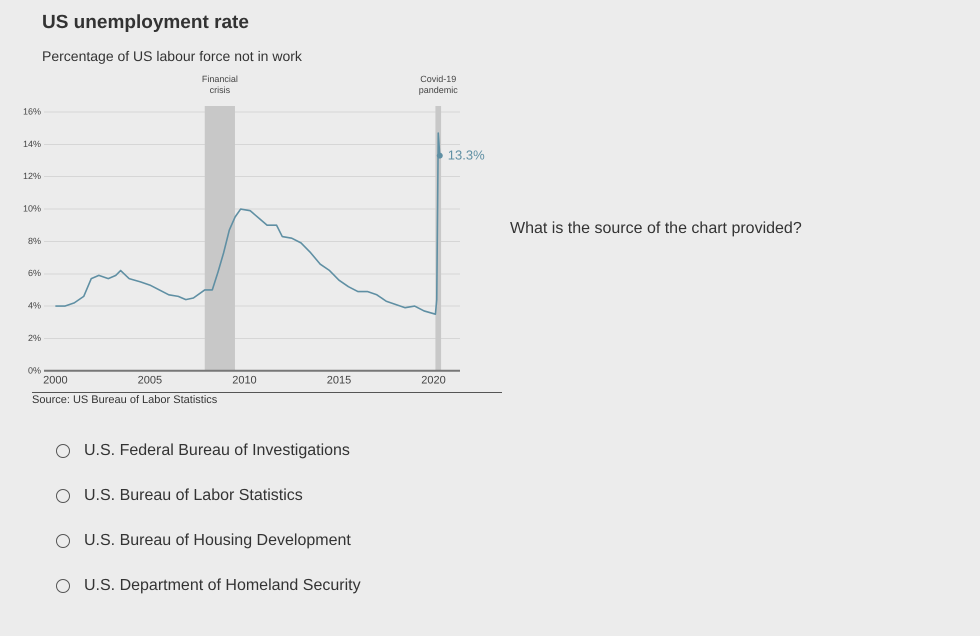 The height and width of the screenshot is (636, 980). I want to click on text: U.S. Bureau of Housing Development, so click(217, 541).